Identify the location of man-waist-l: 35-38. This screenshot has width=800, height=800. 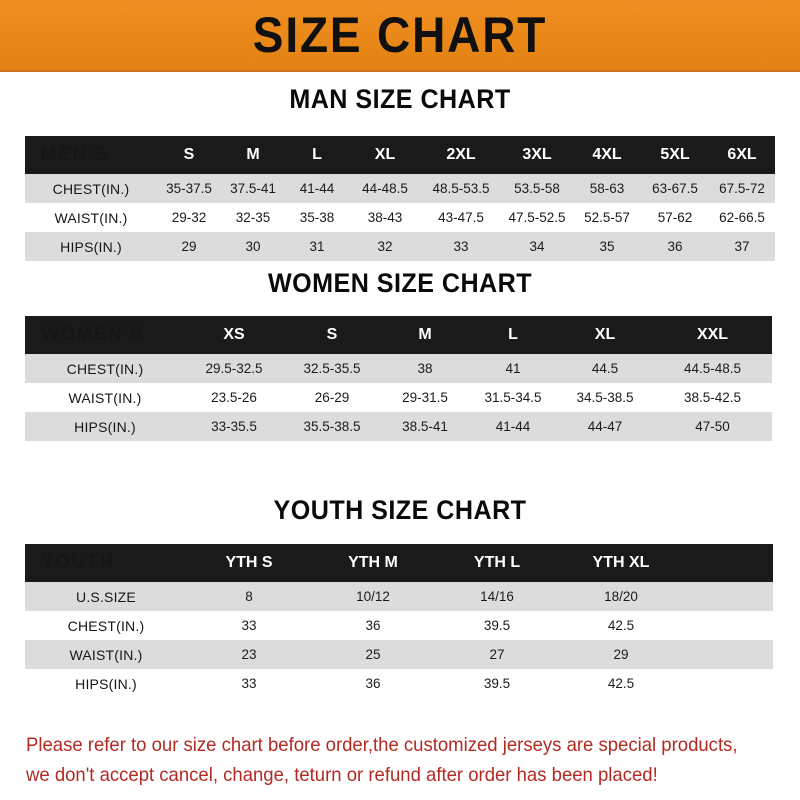
(317, 217).